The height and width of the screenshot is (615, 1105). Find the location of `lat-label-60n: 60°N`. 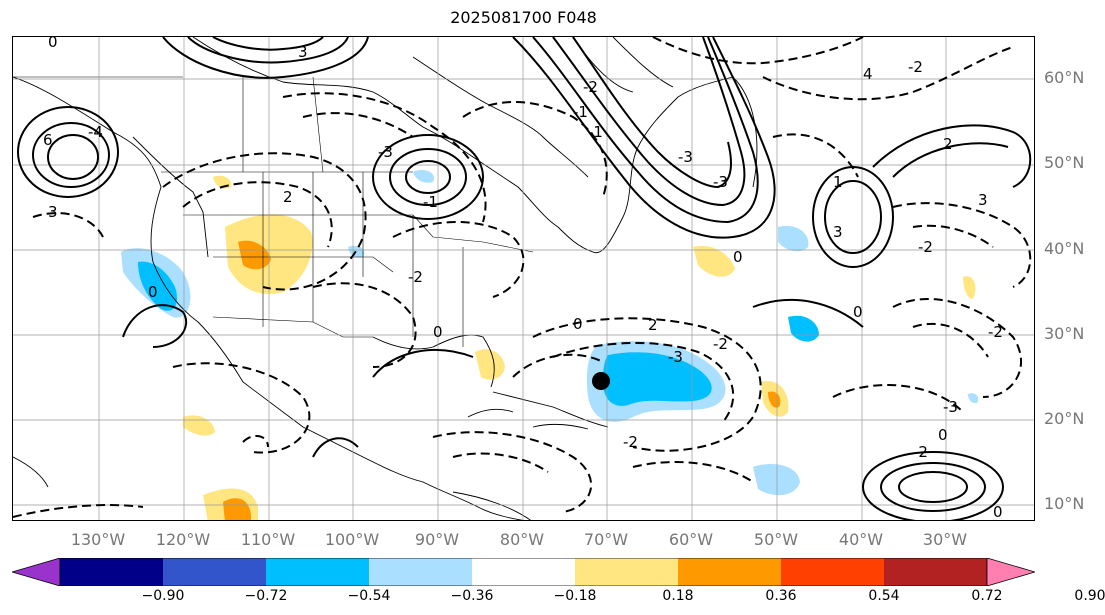

lat-label-60n: 60°N is located at coordinates (1064, 77).